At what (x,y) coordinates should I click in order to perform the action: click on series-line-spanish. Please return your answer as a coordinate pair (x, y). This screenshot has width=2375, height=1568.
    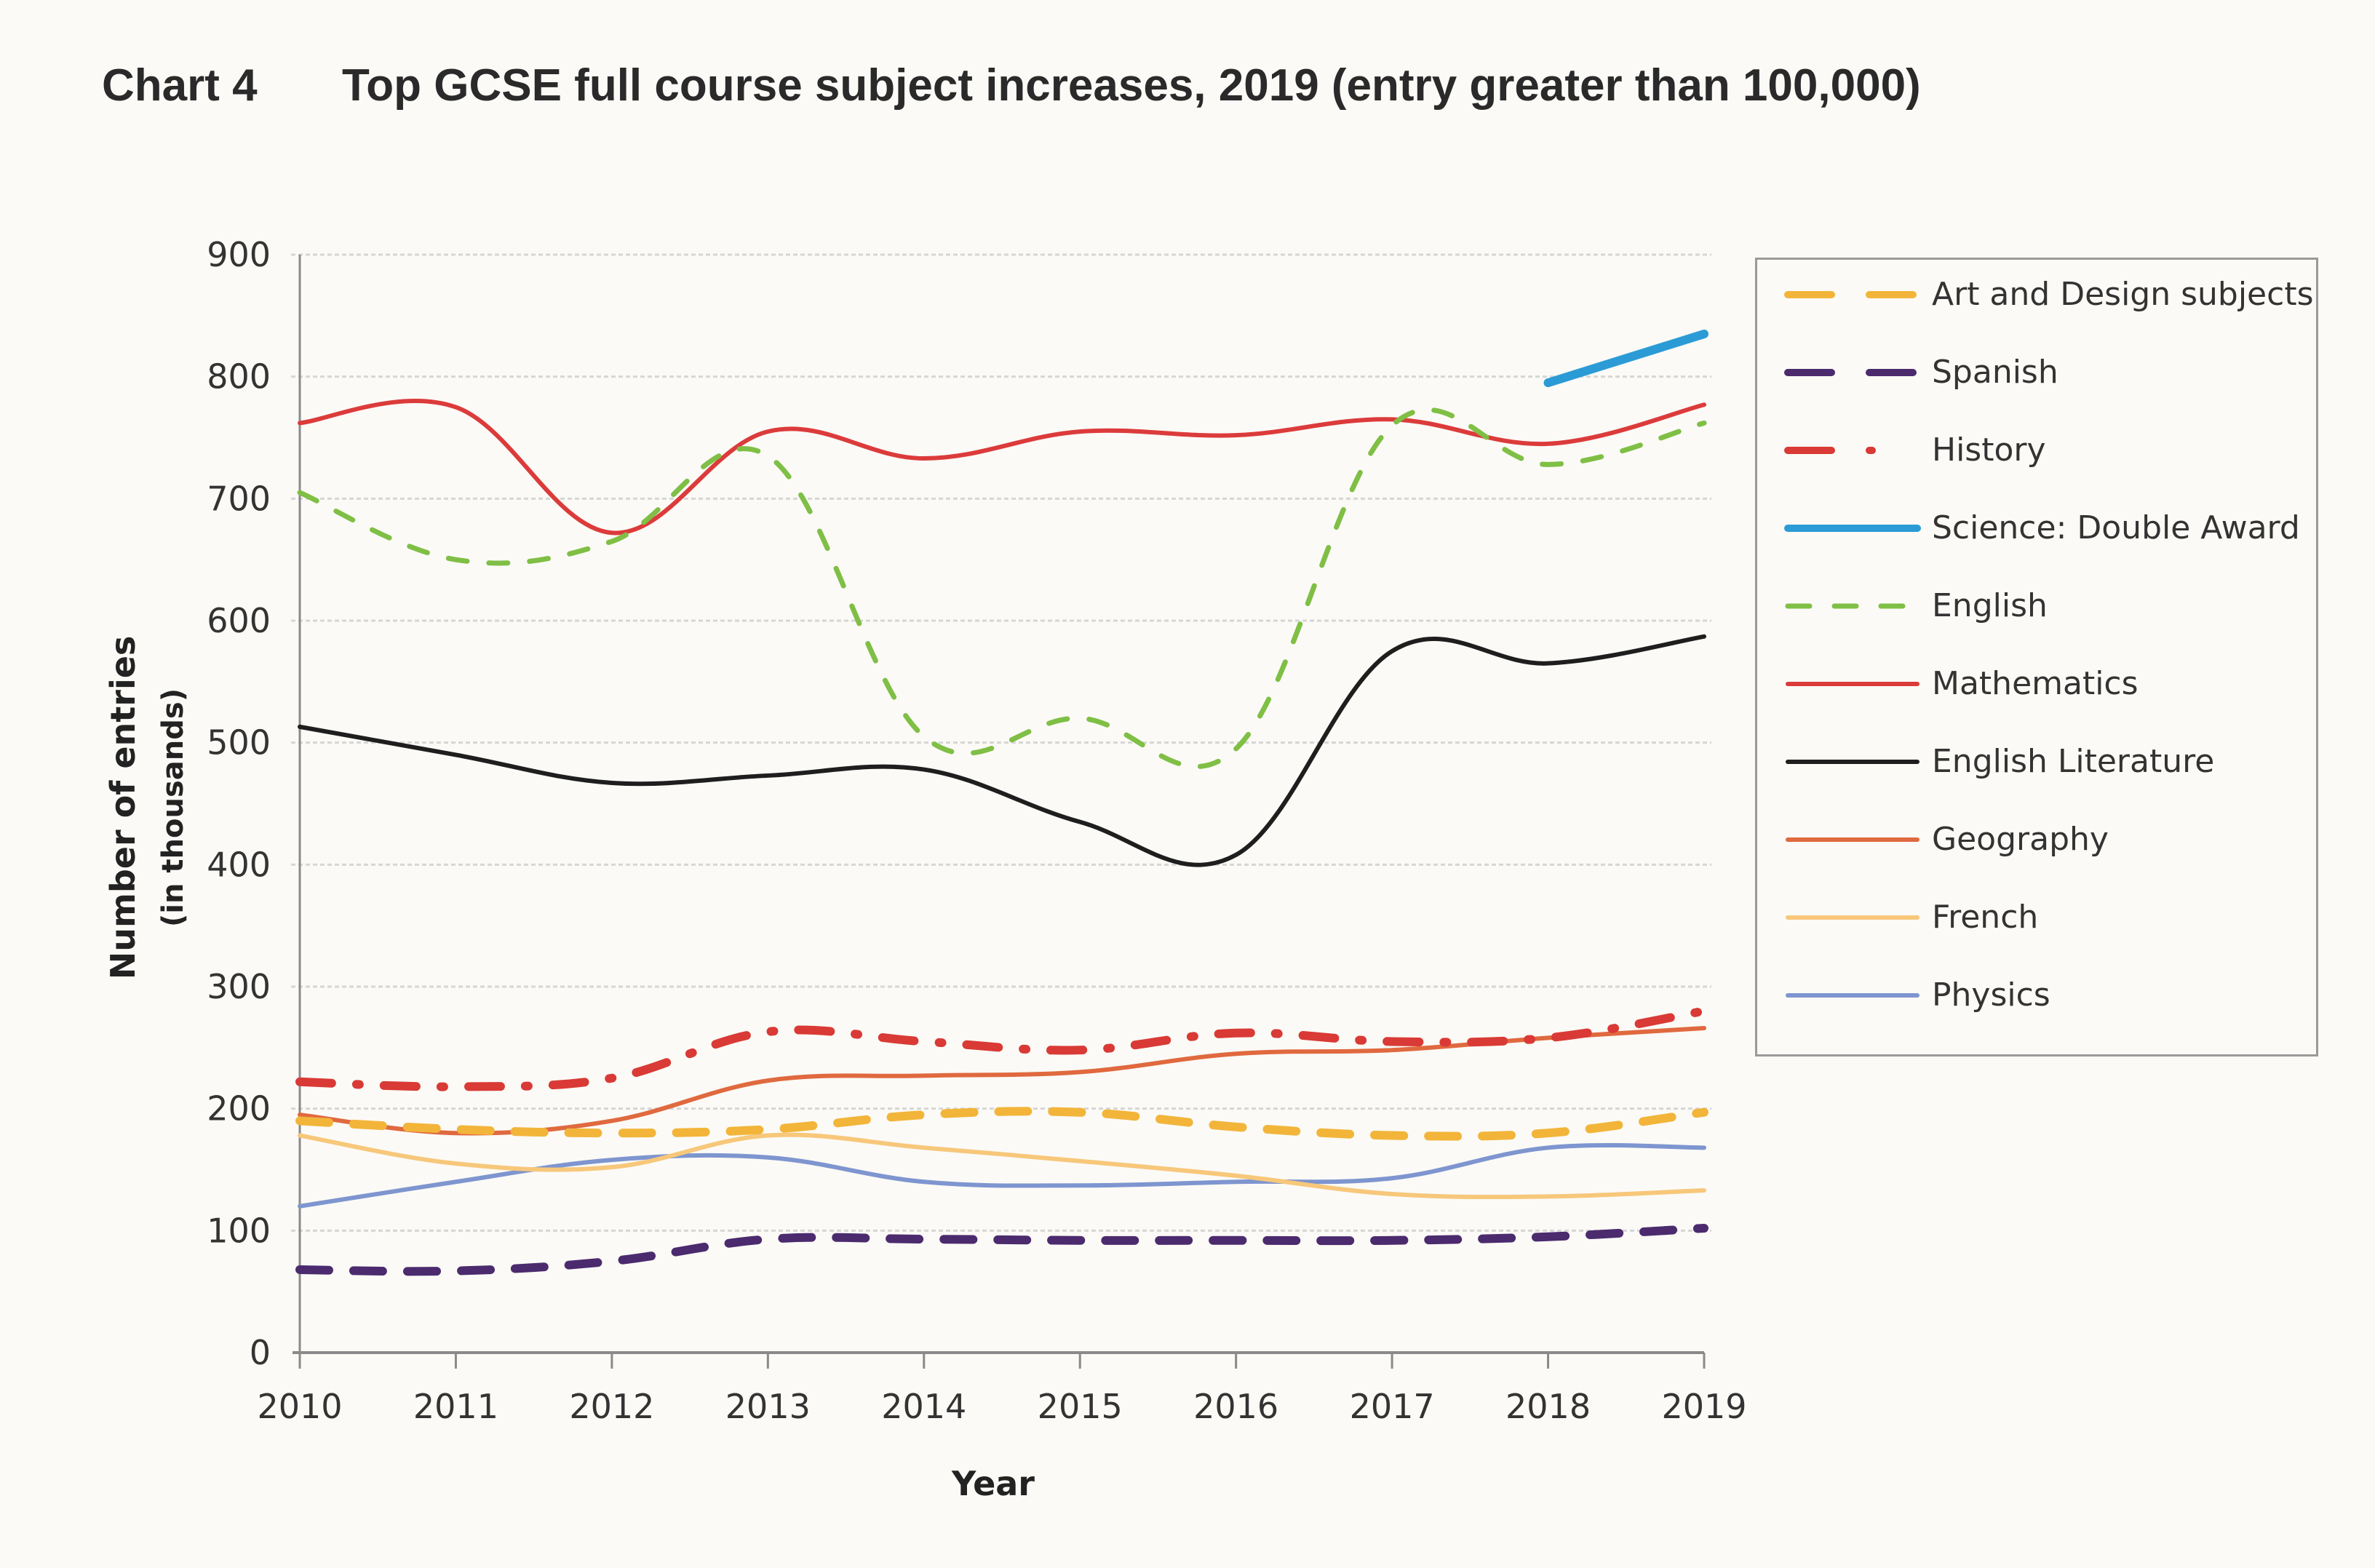
    Looking at the image, I should click on (1001, 1249).